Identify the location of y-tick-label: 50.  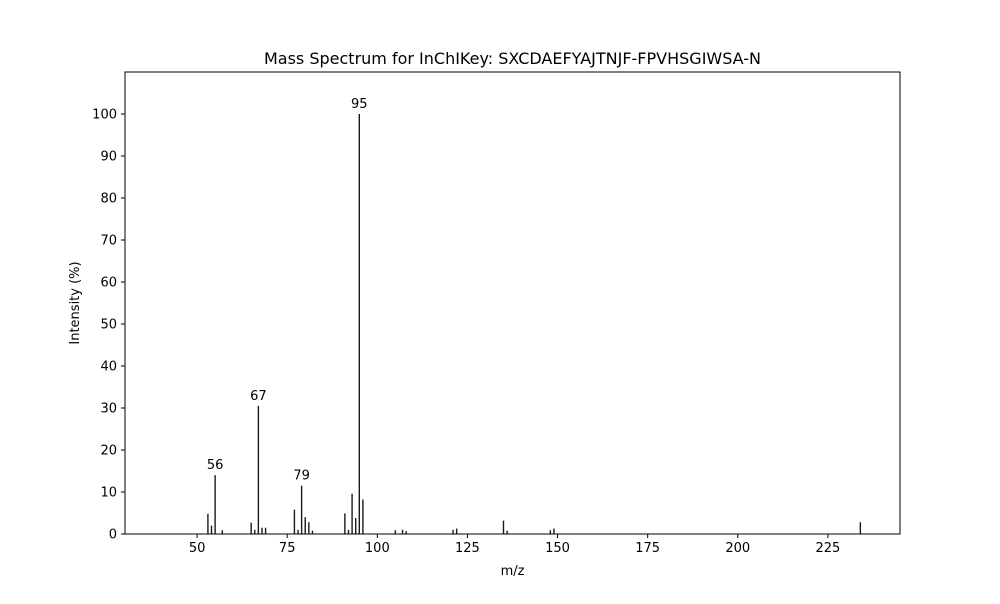
(108, 325).